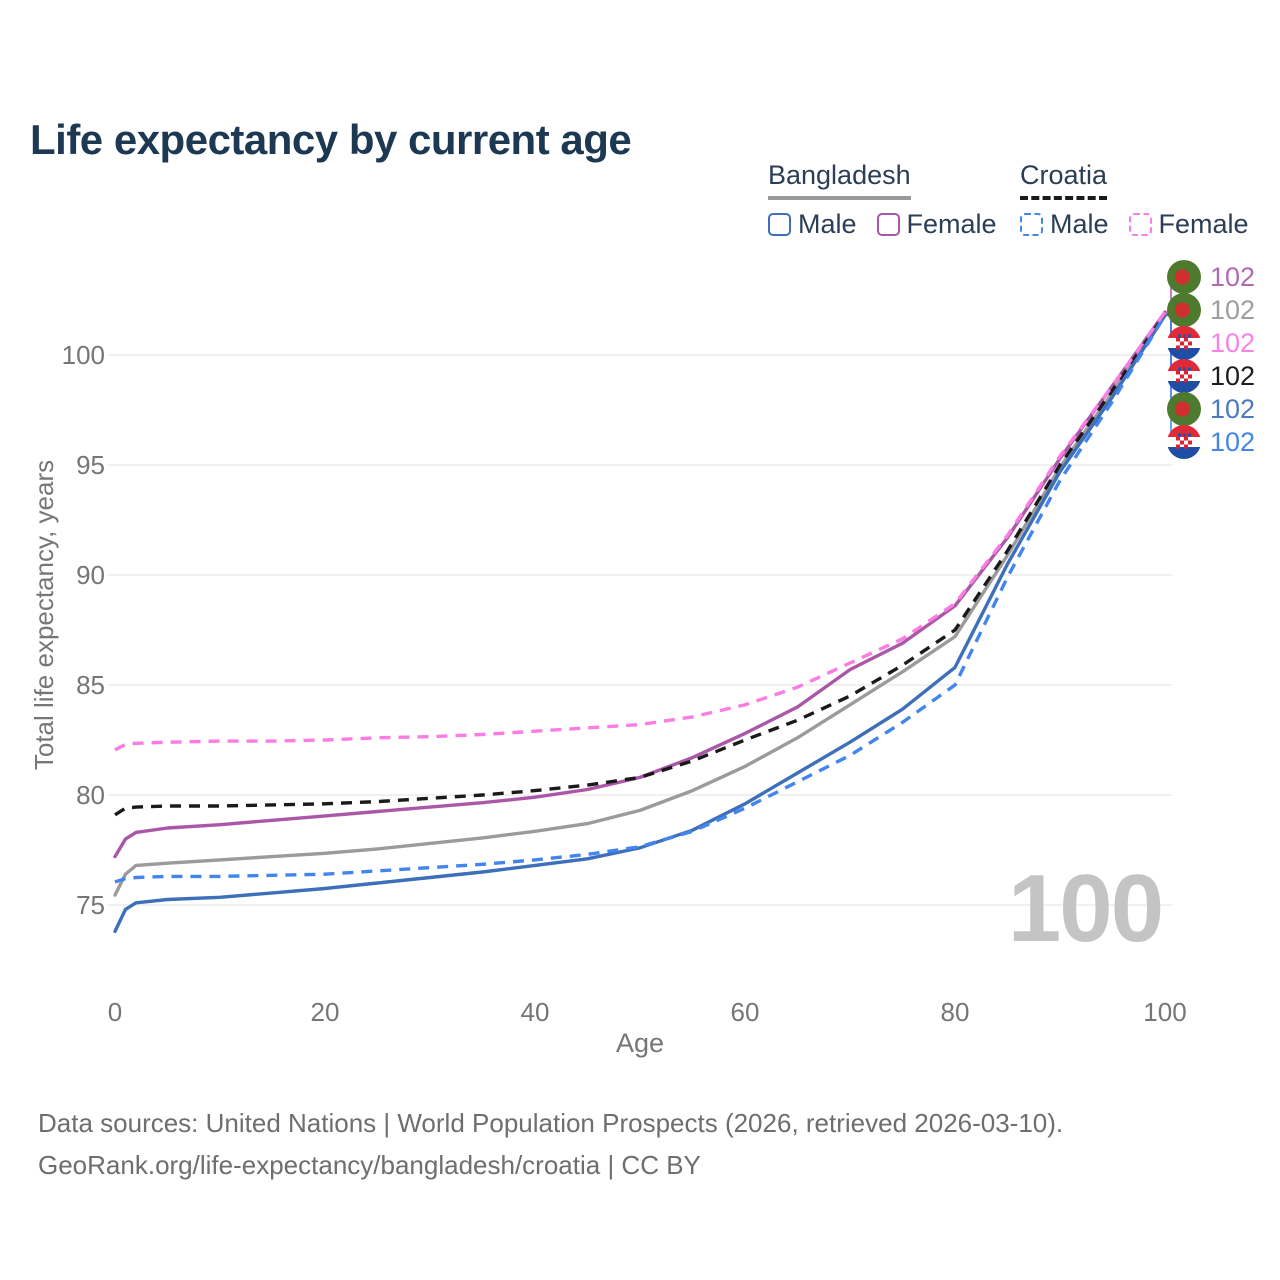  I want to click on end-label-bangladesh-female: 102, so click(1211, 277).